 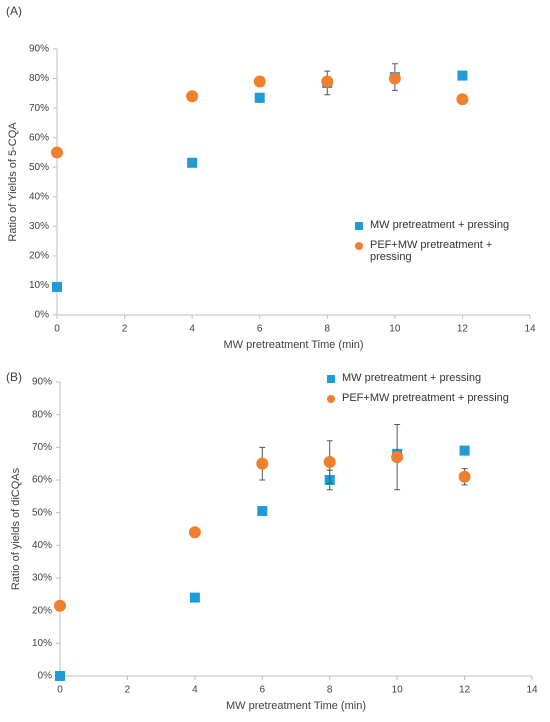 I want to click on y-axis-title: Ratio of Yields of 5-CQA, so click(x=13, y=182).